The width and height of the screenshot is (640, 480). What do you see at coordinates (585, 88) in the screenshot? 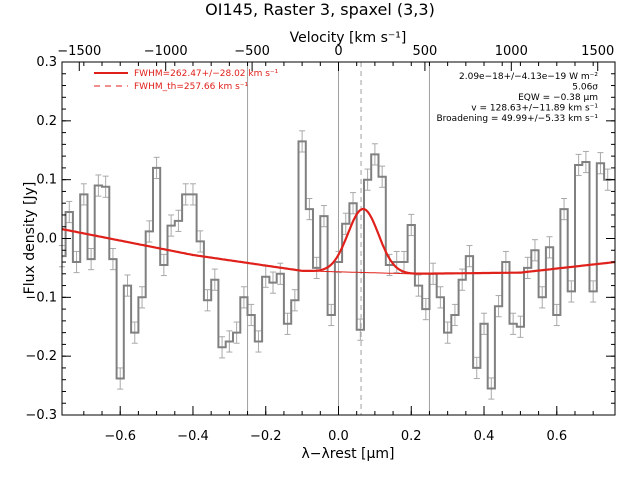
I see `fit-info-line: 5.06σ` at bounding box center [585, 88].